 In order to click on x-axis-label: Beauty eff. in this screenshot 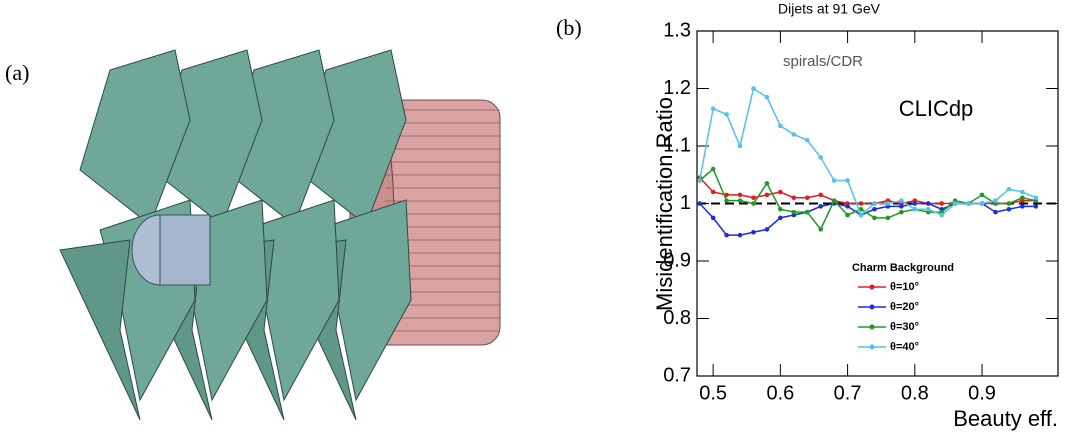, I will do `click(1005, 418)`.